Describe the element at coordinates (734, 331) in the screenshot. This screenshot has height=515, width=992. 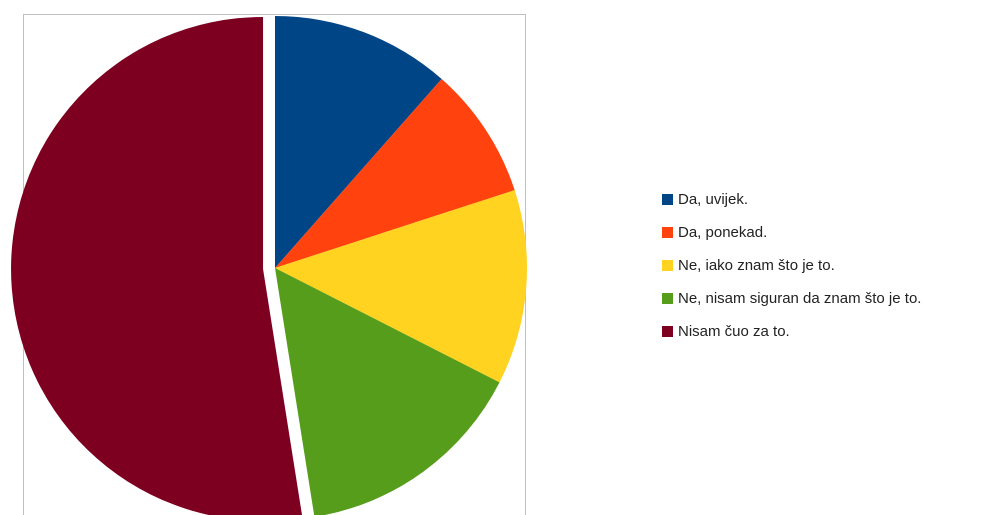
I see `legend-label: Nisam čuo za to.` at that location.